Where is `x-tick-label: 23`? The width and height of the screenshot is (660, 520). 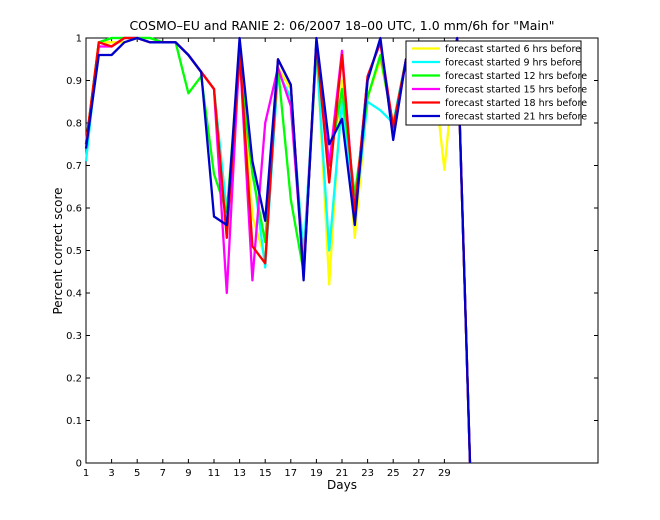 x-tick-label: 23 is located at coordinates (367, 473).